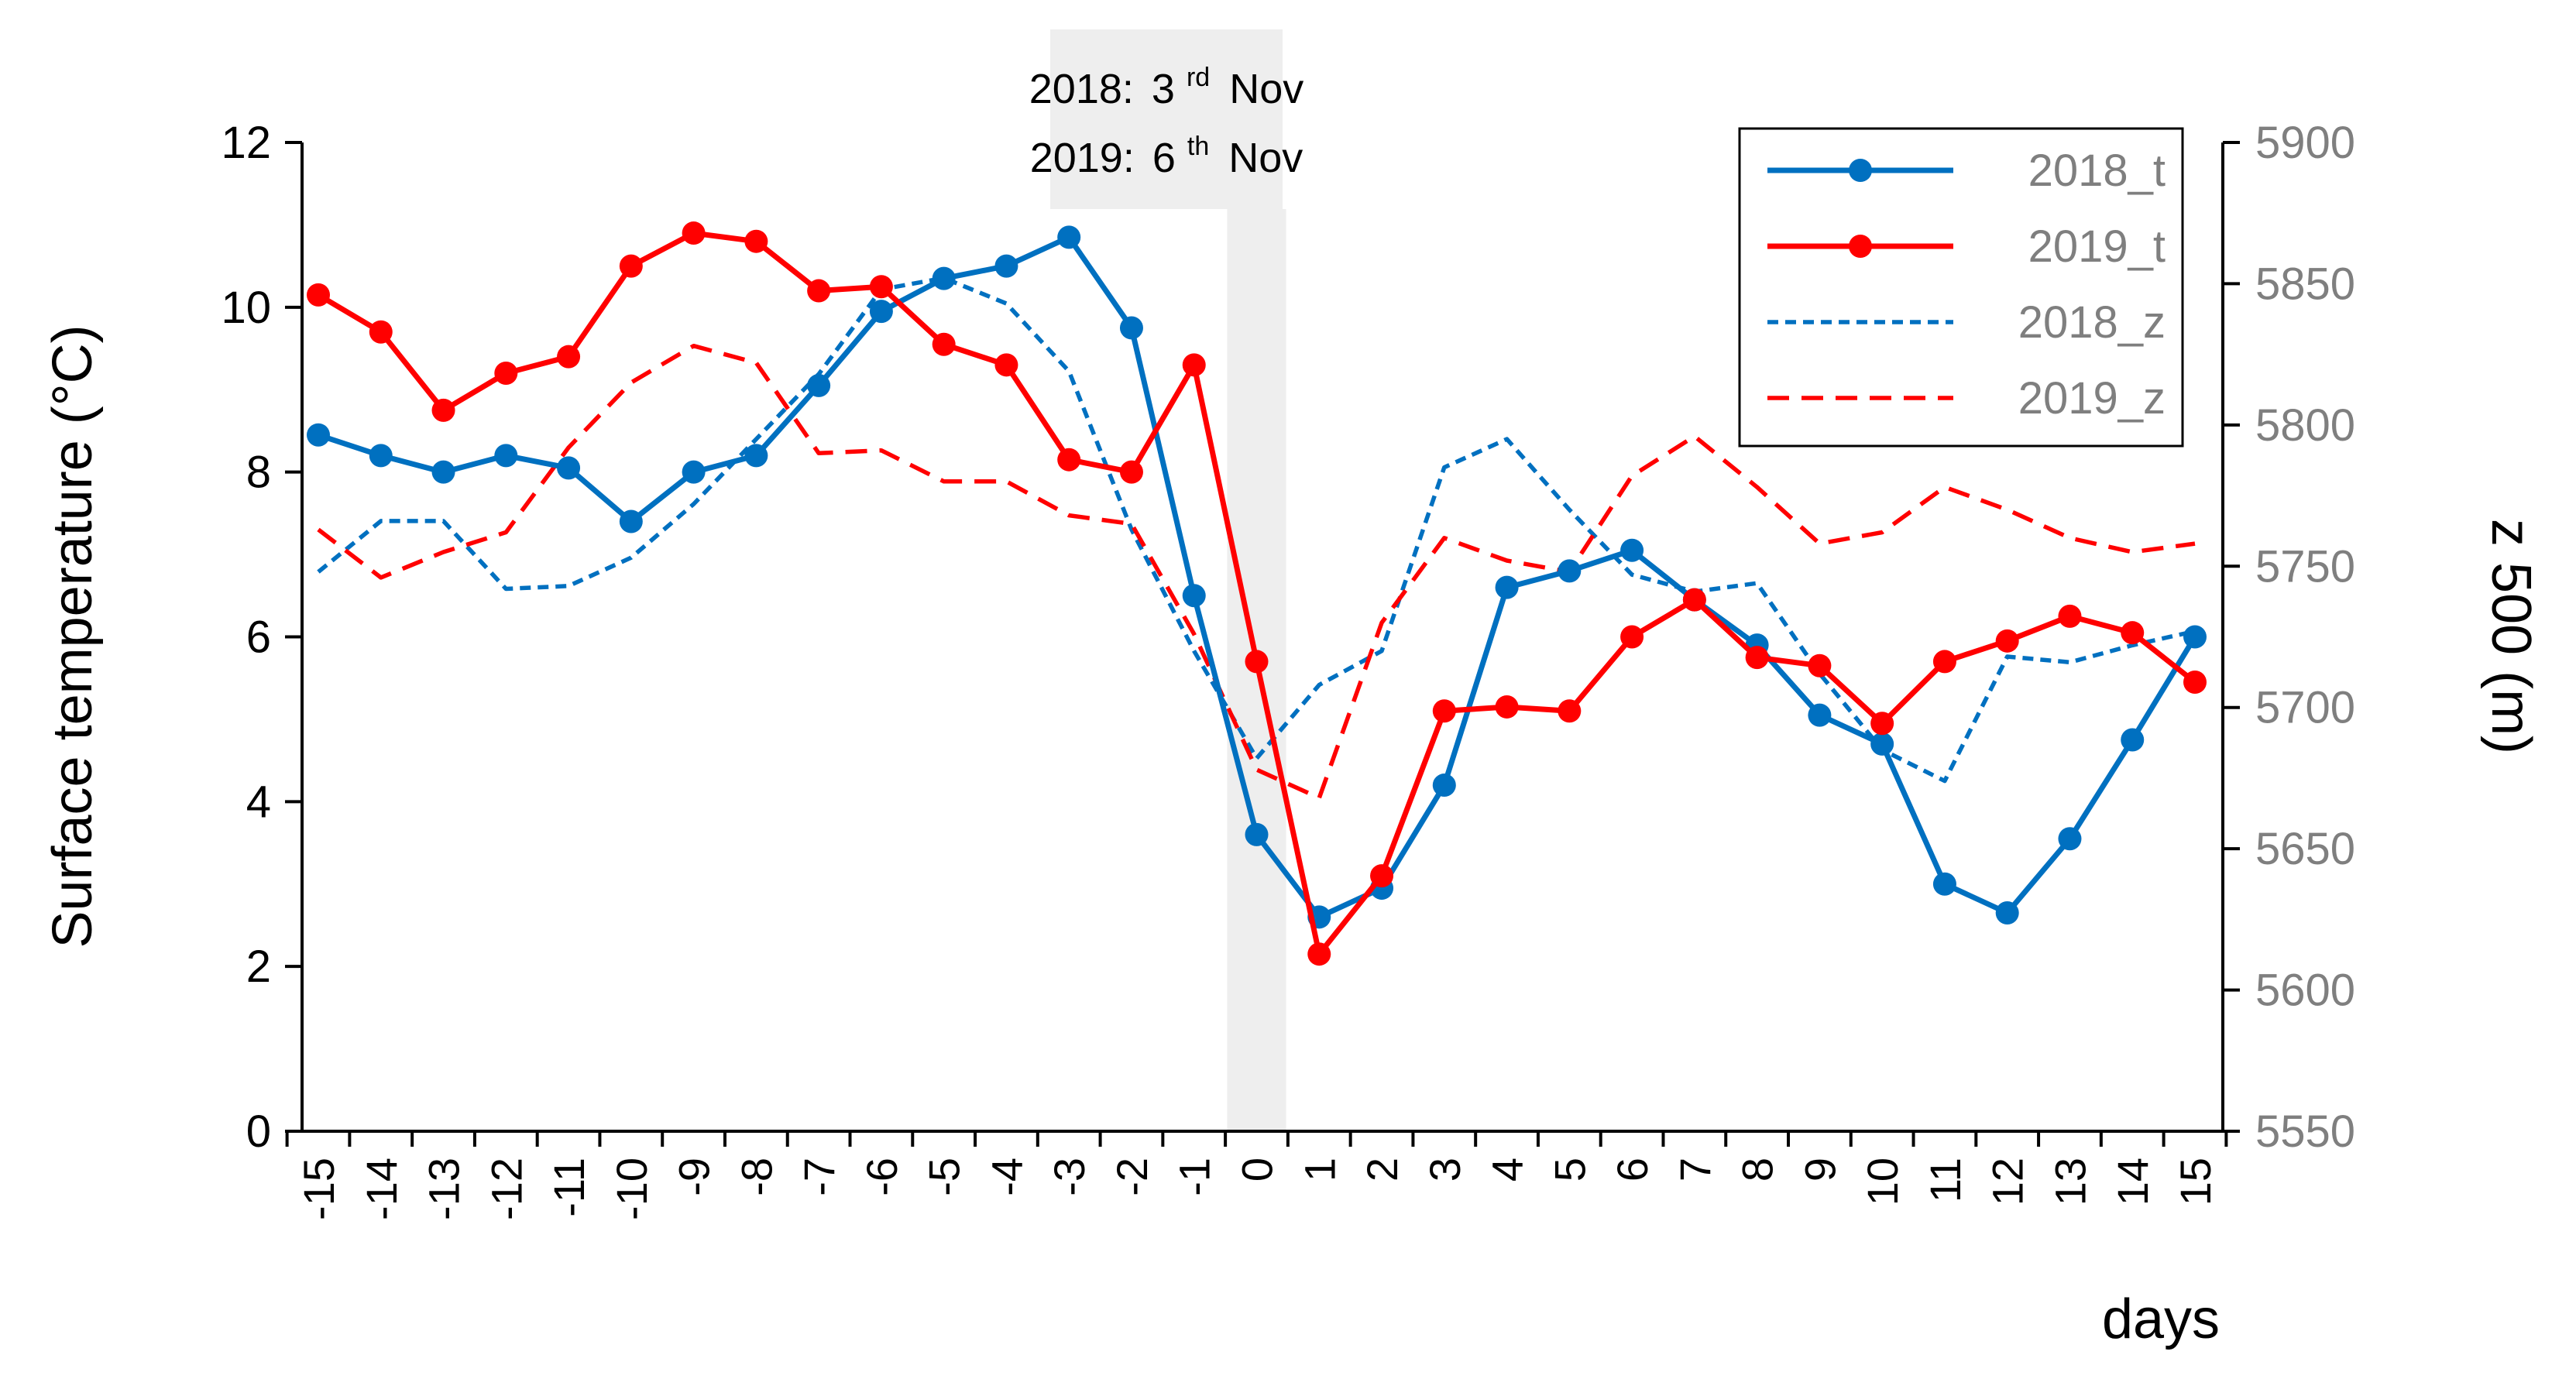 The image size is (2576, 1379). I want to click on legend-box, so click(1961, 287).